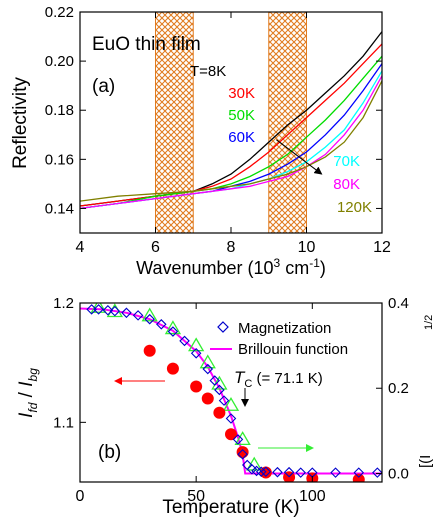  Describe the element at coordinates (118, 381) in the screenshot. I see `left-axis-arrowhead` at that location.